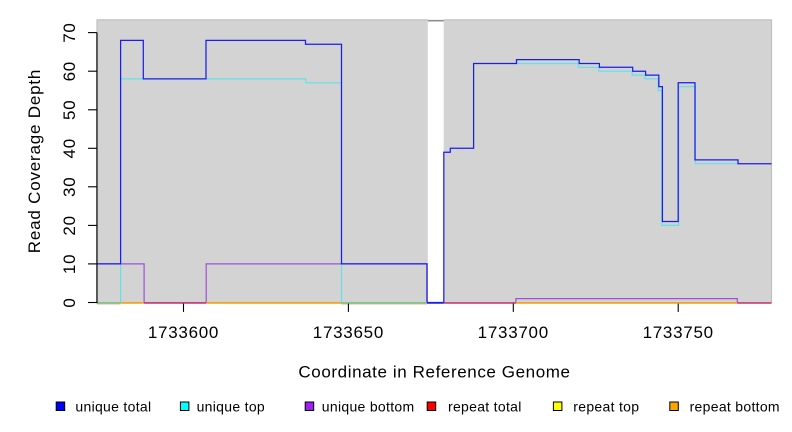  What do you see at coordinates (513, 332) in the screenshot?
I see `svg-text: 1733700` at bounding box center [513, 332].